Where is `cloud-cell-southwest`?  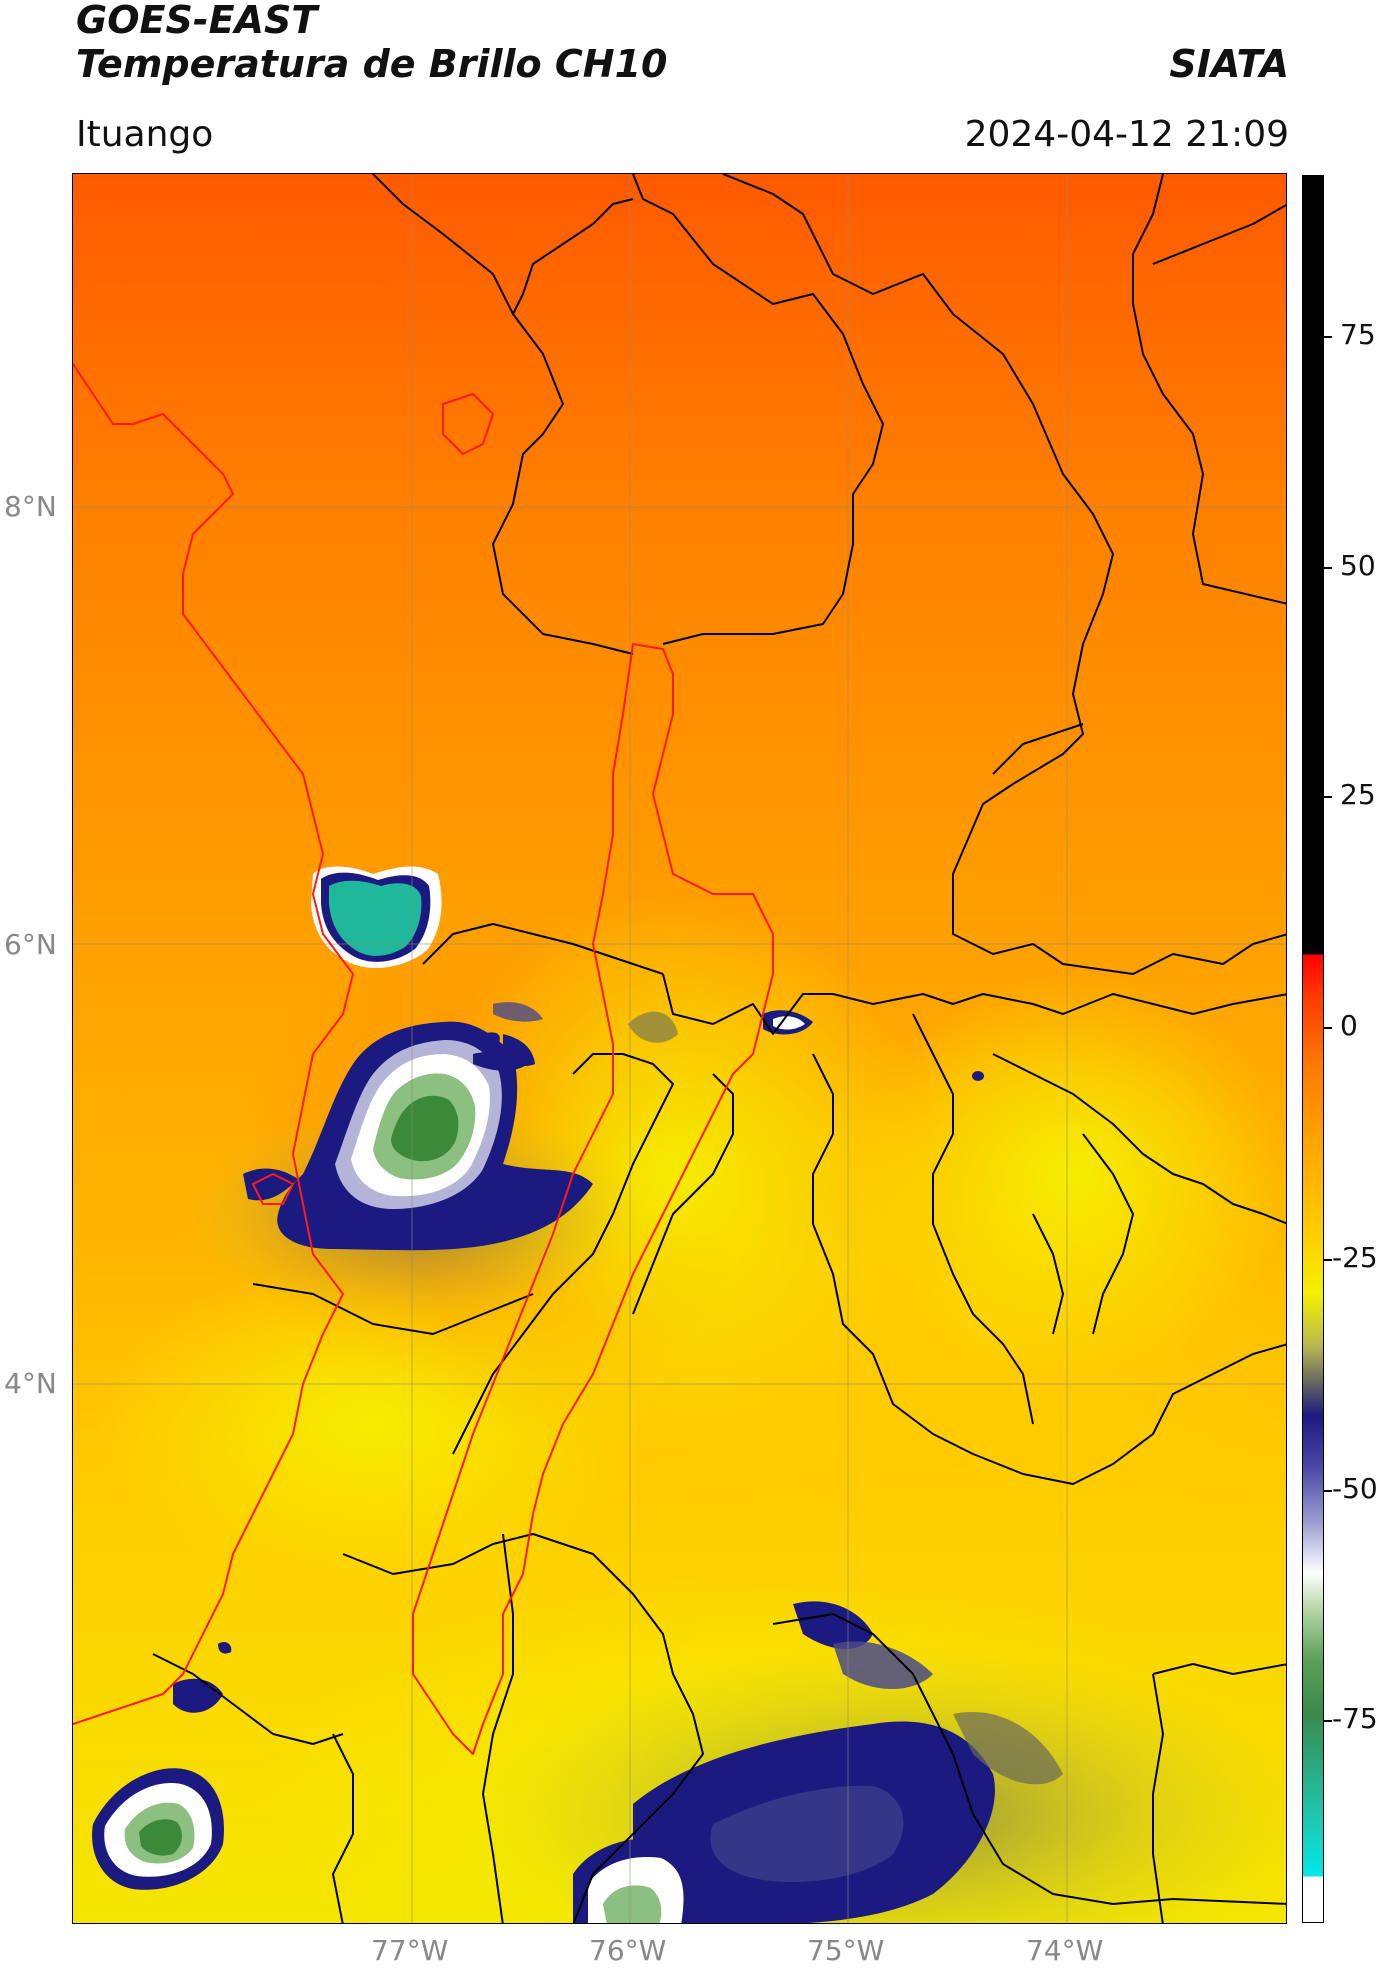
cloud-cell-southwest is located at coordinates (162, 1765).